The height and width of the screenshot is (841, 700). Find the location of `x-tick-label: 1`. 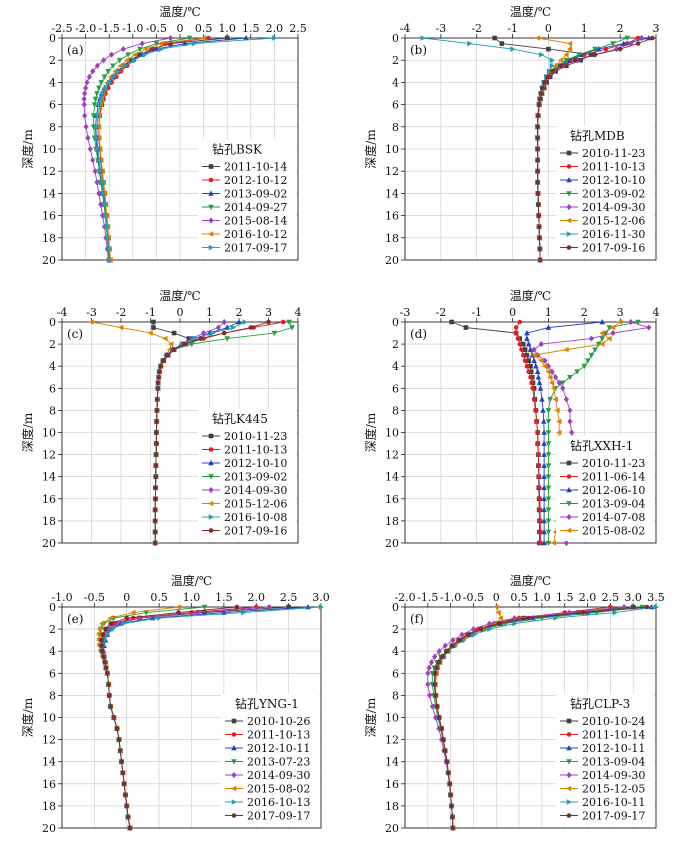

x-tick-label: 1 is located at coordinates (584, 28).